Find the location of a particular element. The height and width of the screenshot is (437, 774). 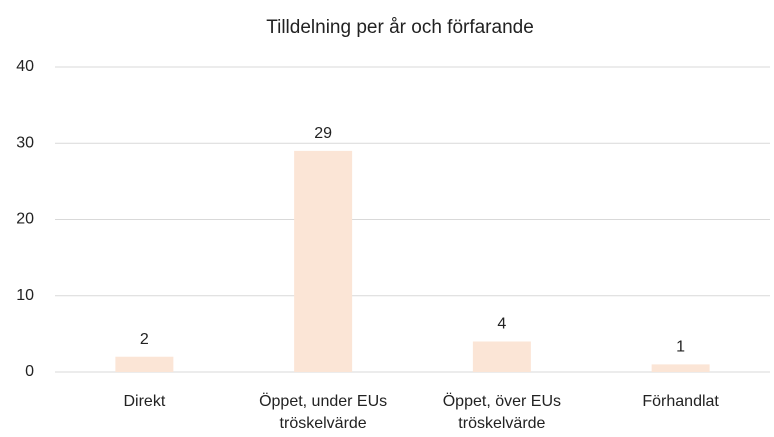

chart-title: Tilldelning per år och förfarande is located at coordinates (400, 27).